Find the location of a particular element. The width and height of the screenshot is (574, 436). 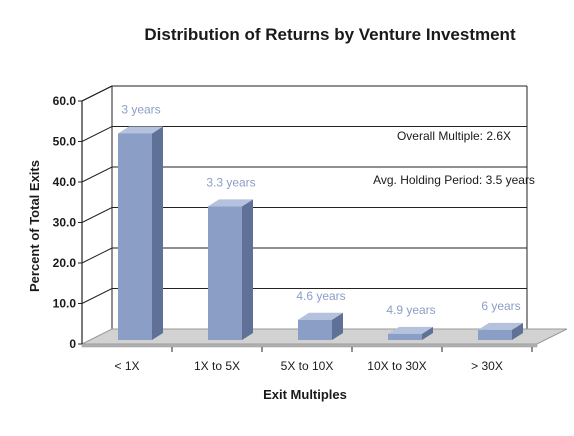

floor-edge is located at coordinates (309, 345).